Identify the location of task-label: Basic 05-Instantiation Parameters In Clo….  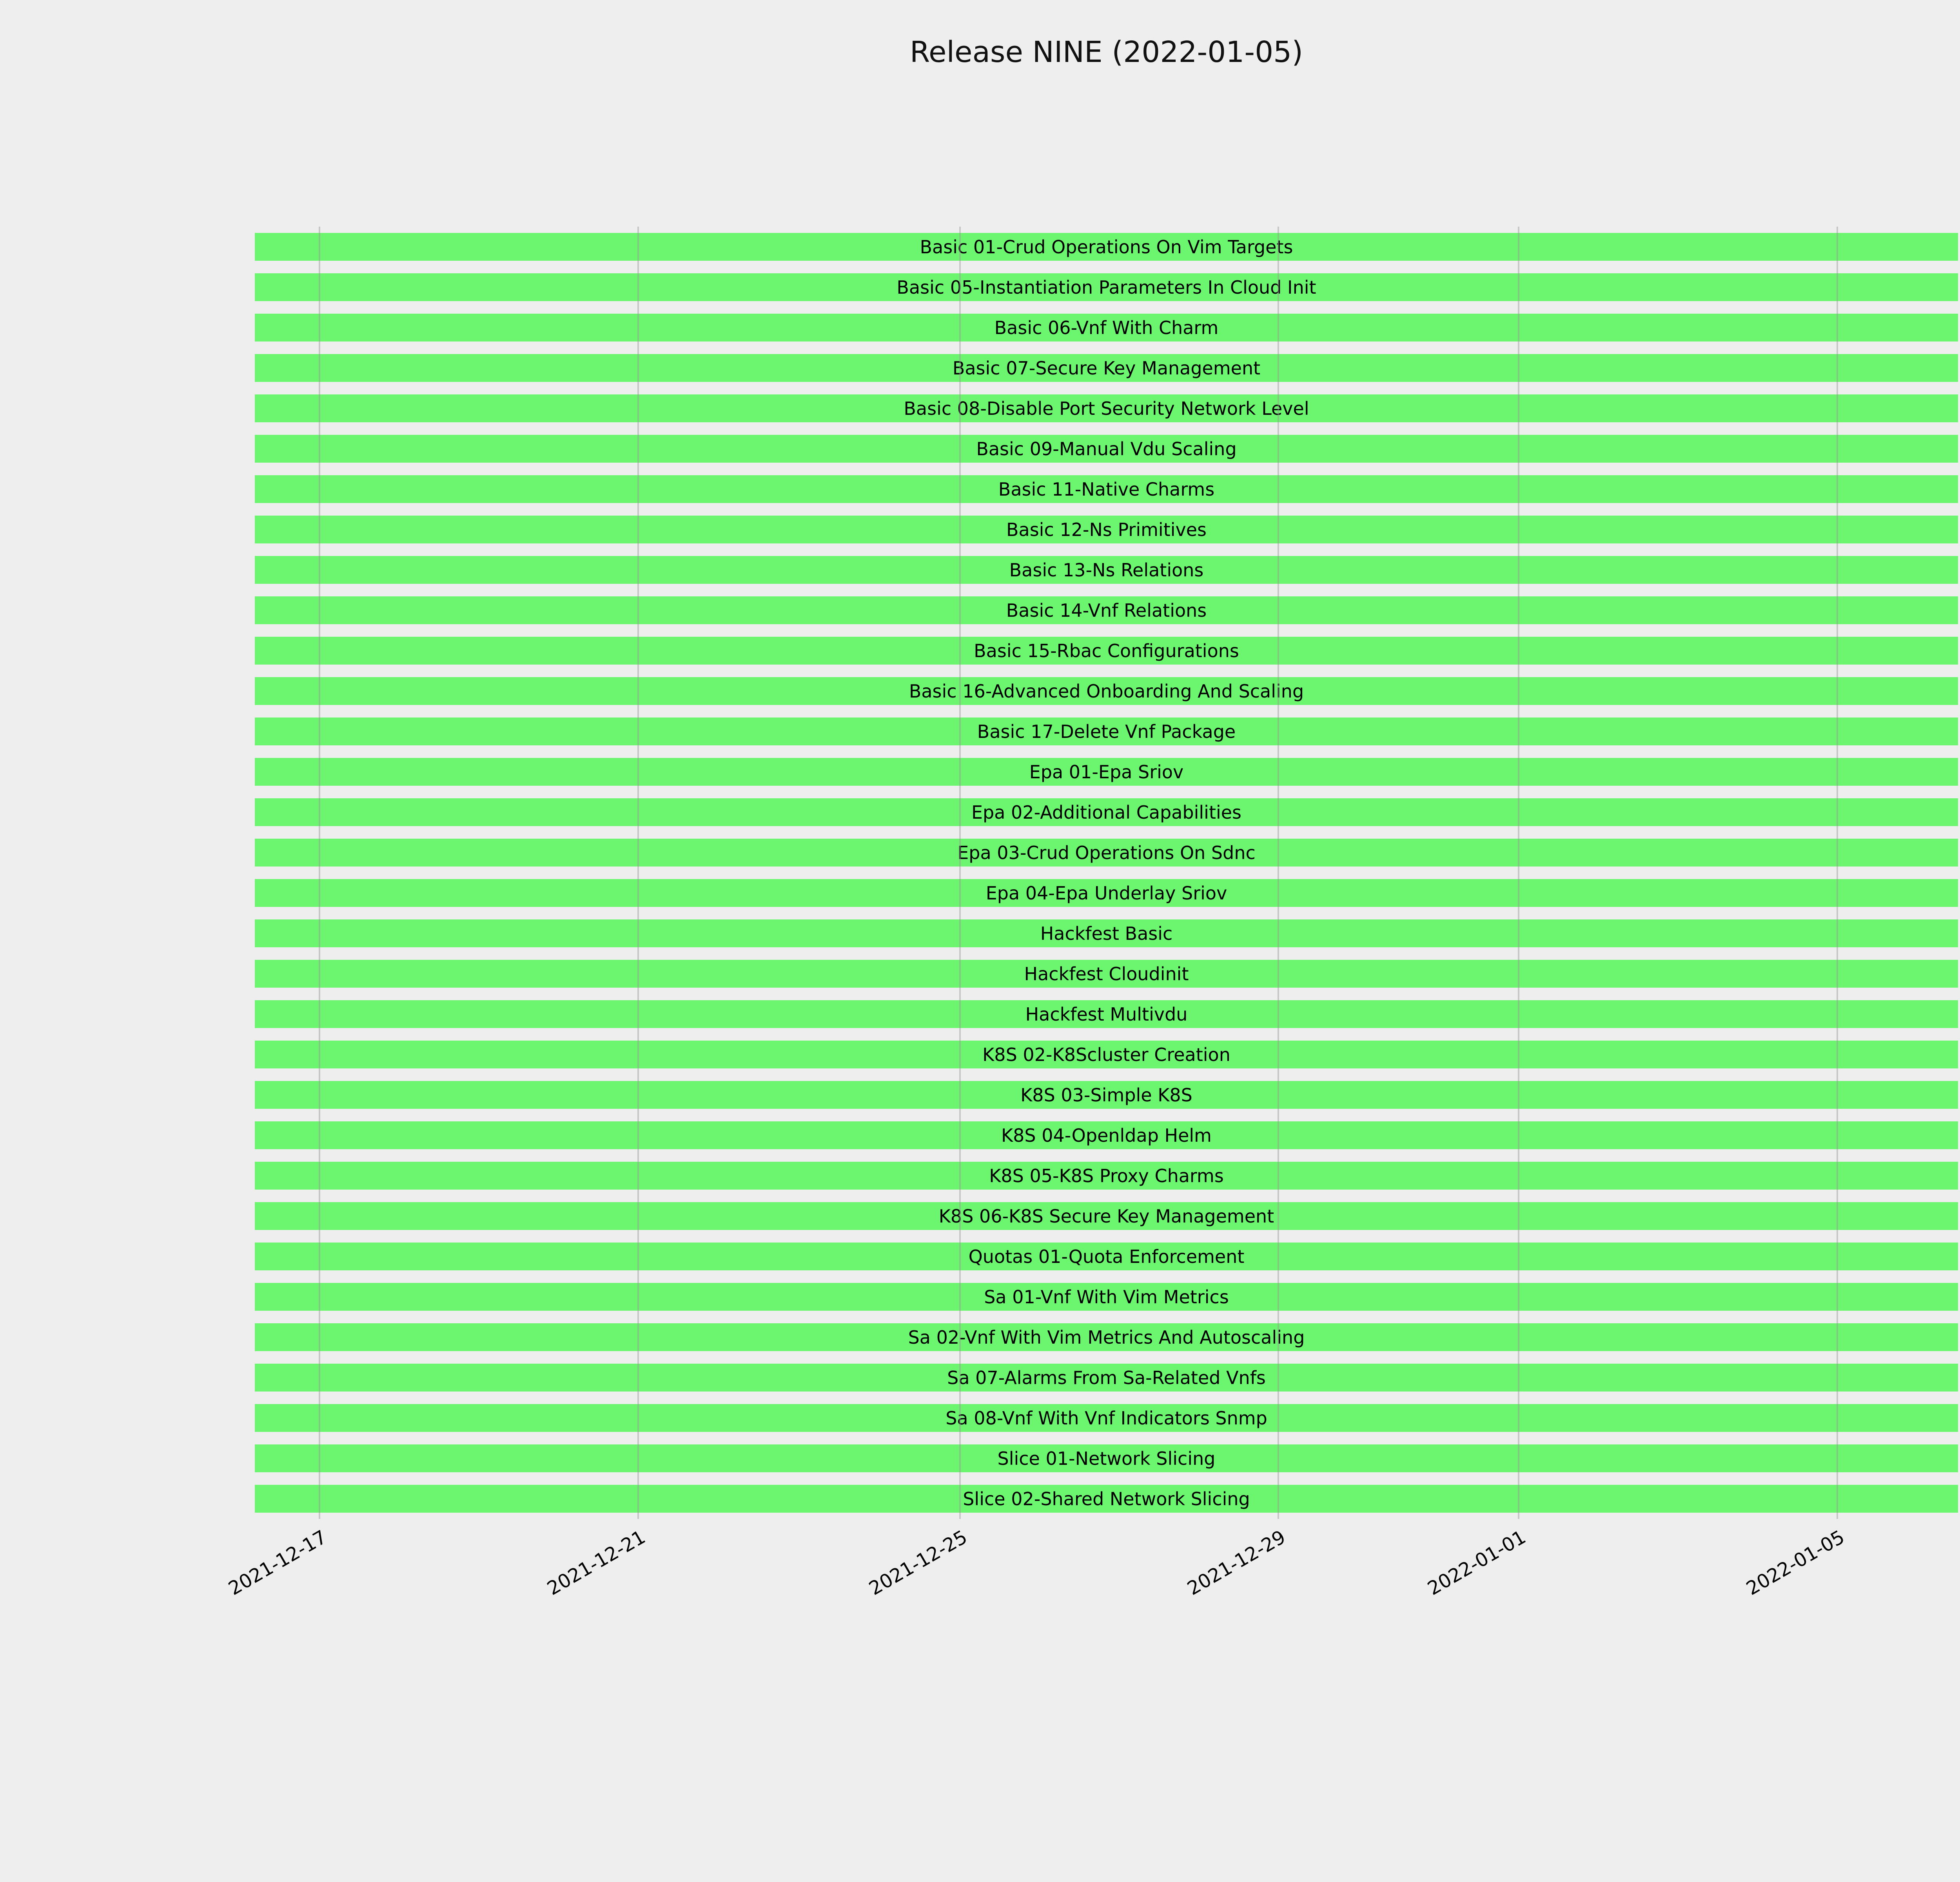
(1106, 287).